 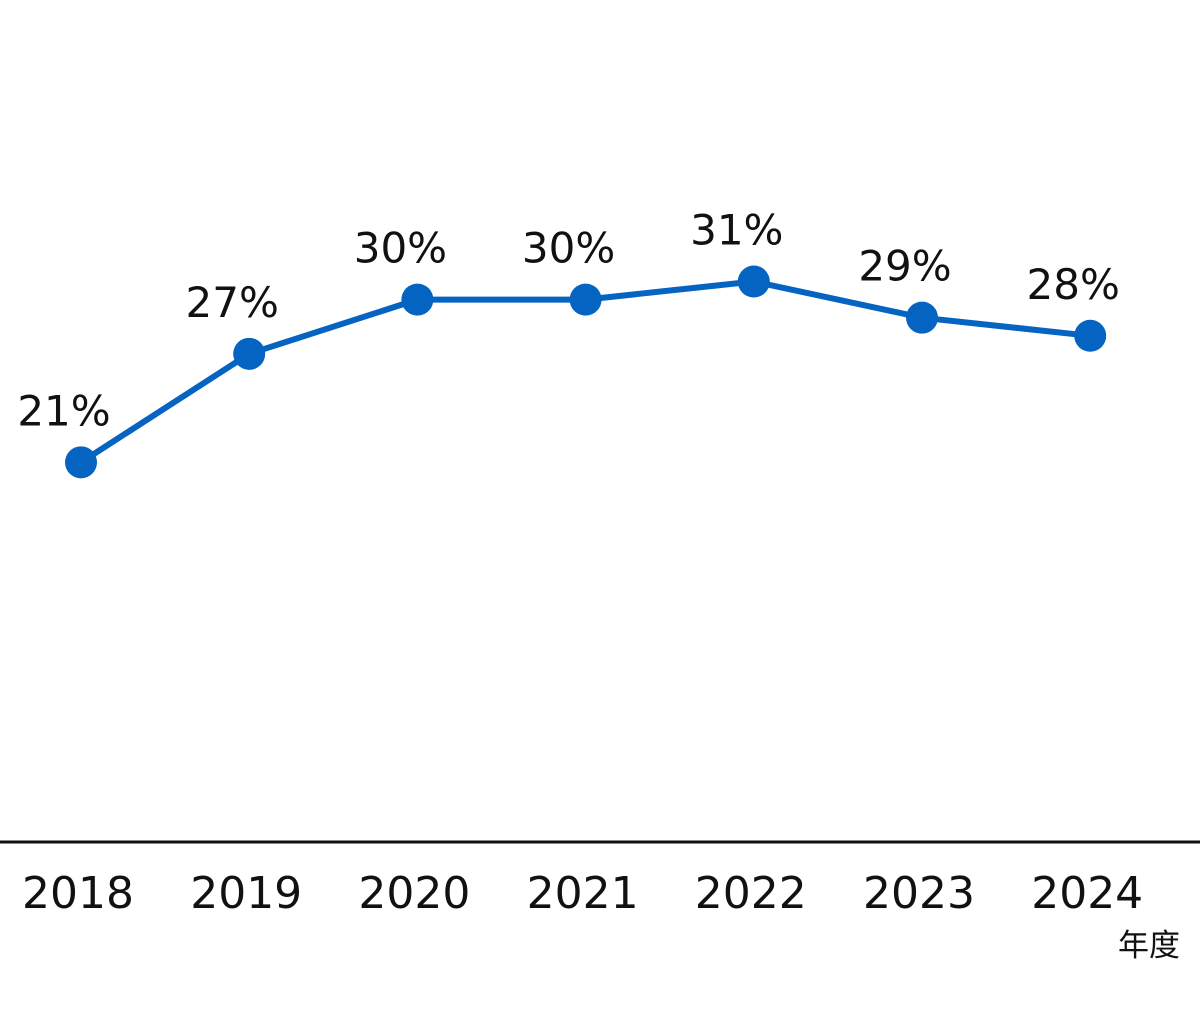 I want to click on x-tick-labels-group: 2018 2019 2020 2021 2022 2023 2024, so click(x=582, y=893).